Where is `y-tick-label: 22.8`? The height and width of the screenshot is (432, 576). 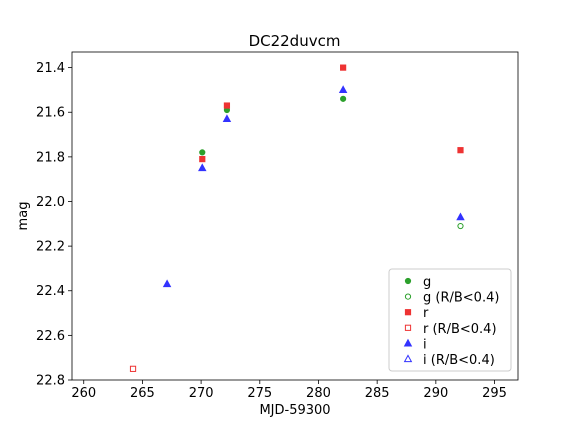 y-tick-label: 22.8 is located at coordinates (50, 381).